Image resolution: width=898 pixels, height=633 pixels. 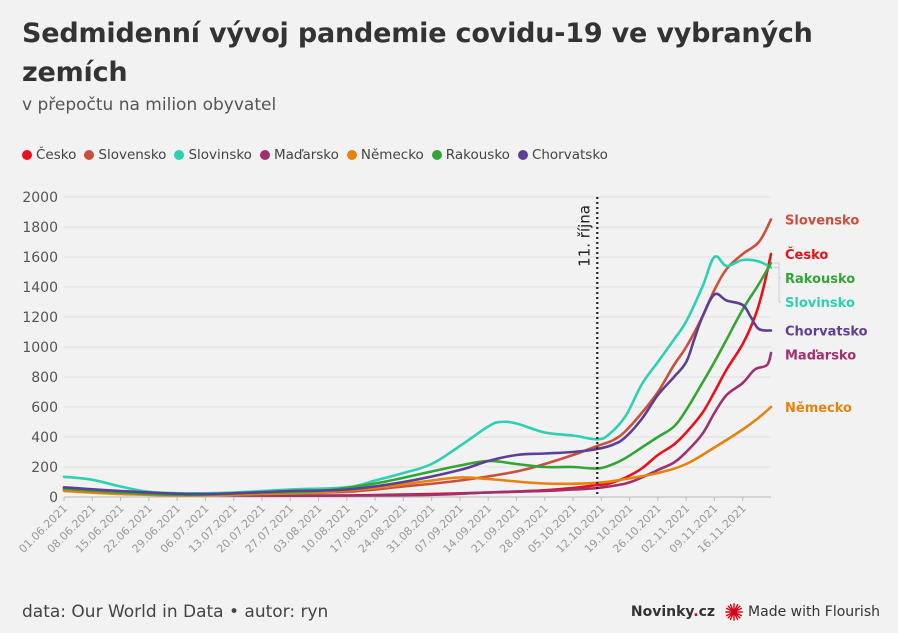 What do you see at coordinates (40, 228) in the screenshot?
I see `y-tick-label: 1800` at bounding box center [40, 228].